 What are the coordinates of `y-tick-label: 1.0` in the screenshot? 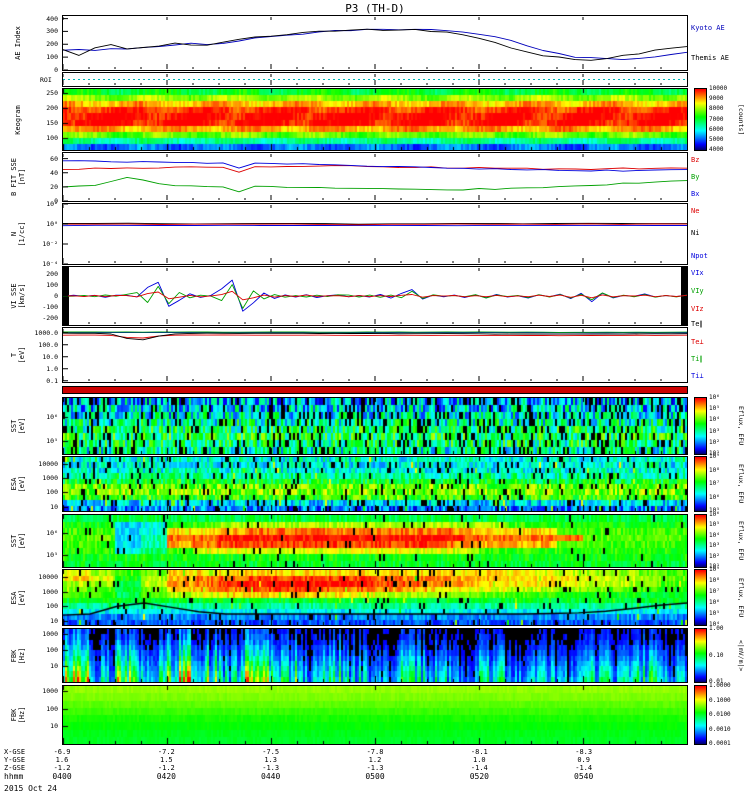 It's located at (52, 368).